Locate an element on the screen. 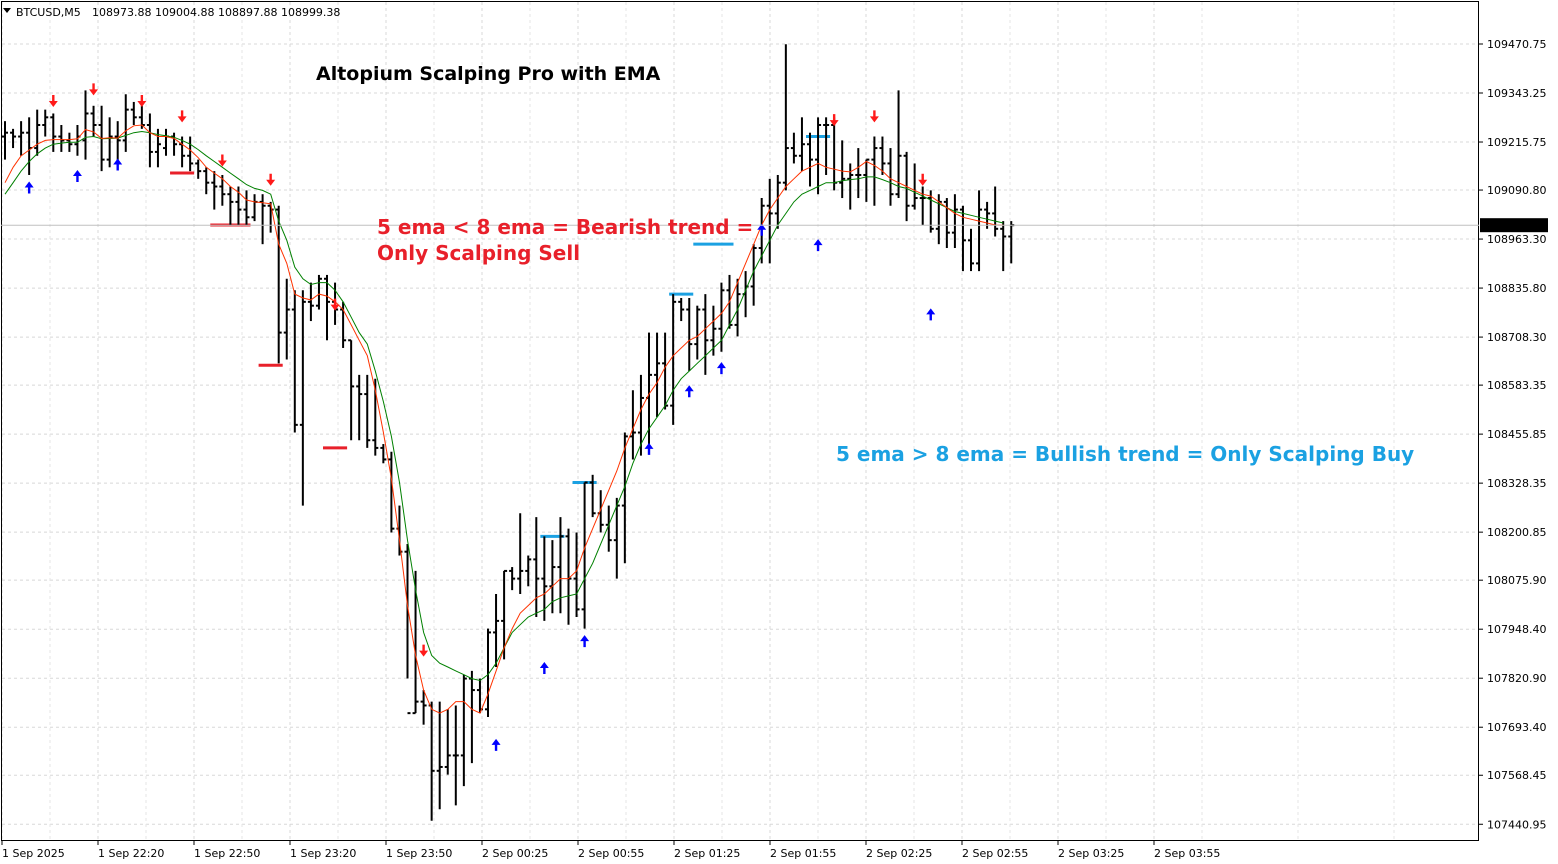  y-tick-label: 108455.85 is located at coordinates (1517, 434).